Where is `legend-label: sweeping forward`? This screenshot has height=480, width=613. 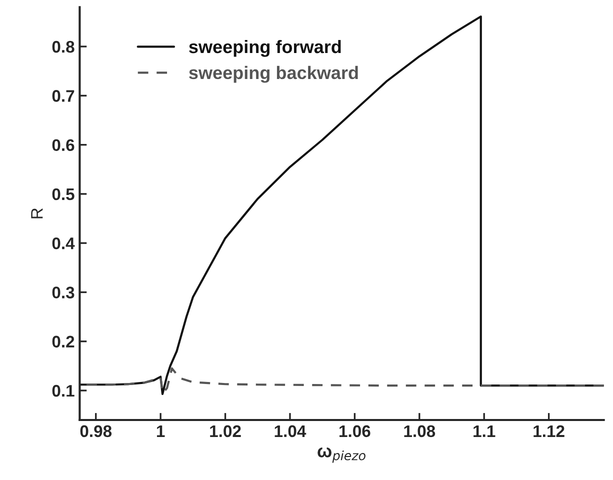
legend-label: sweeping forward is located at coordinates (265, 48).